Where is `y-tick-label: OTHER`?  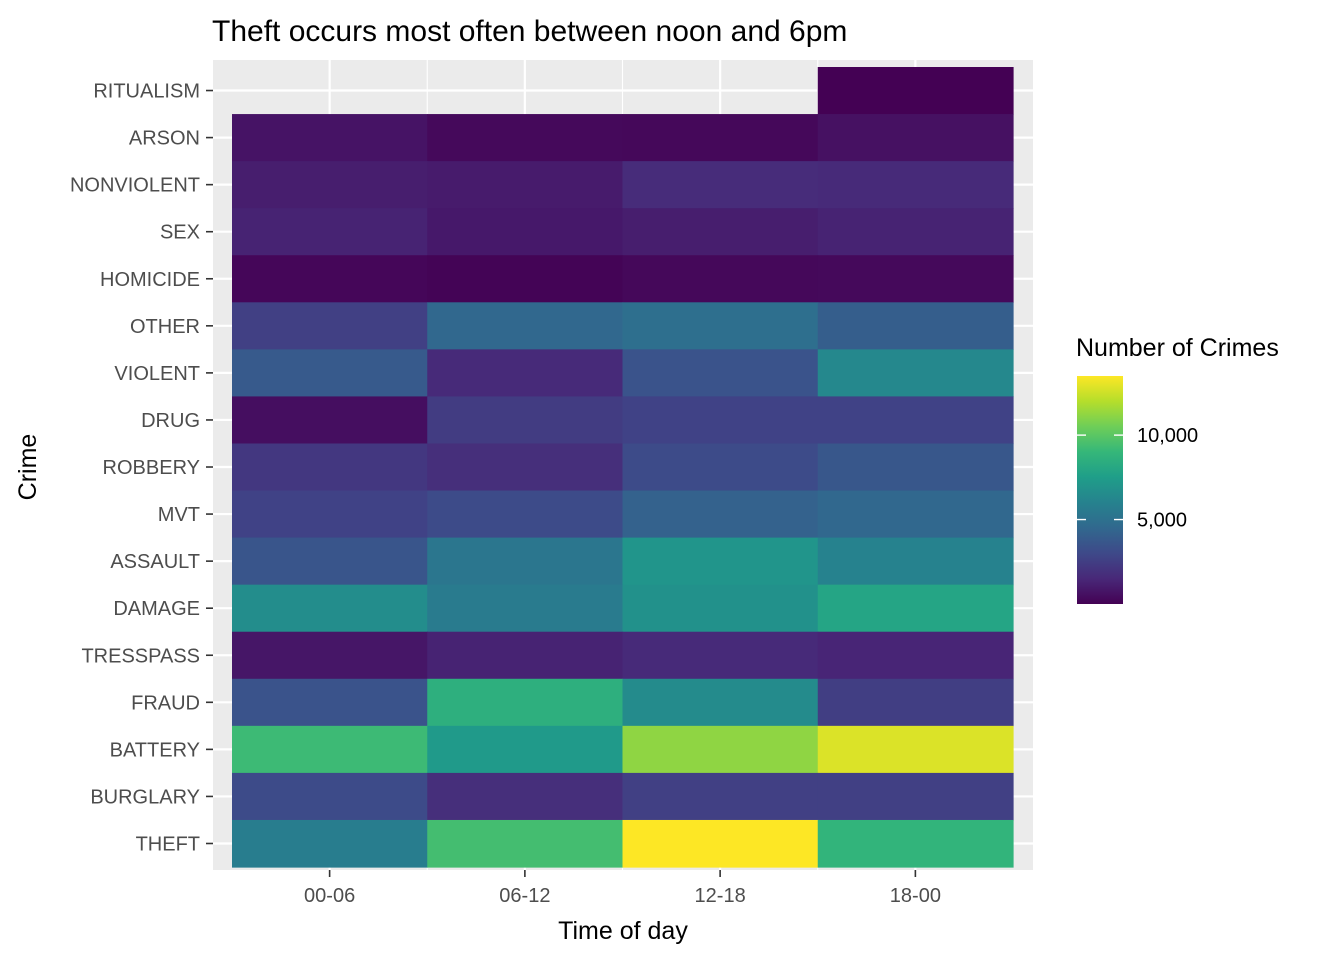
y-tick-label: OTHER is located at coordinates (165, 327).